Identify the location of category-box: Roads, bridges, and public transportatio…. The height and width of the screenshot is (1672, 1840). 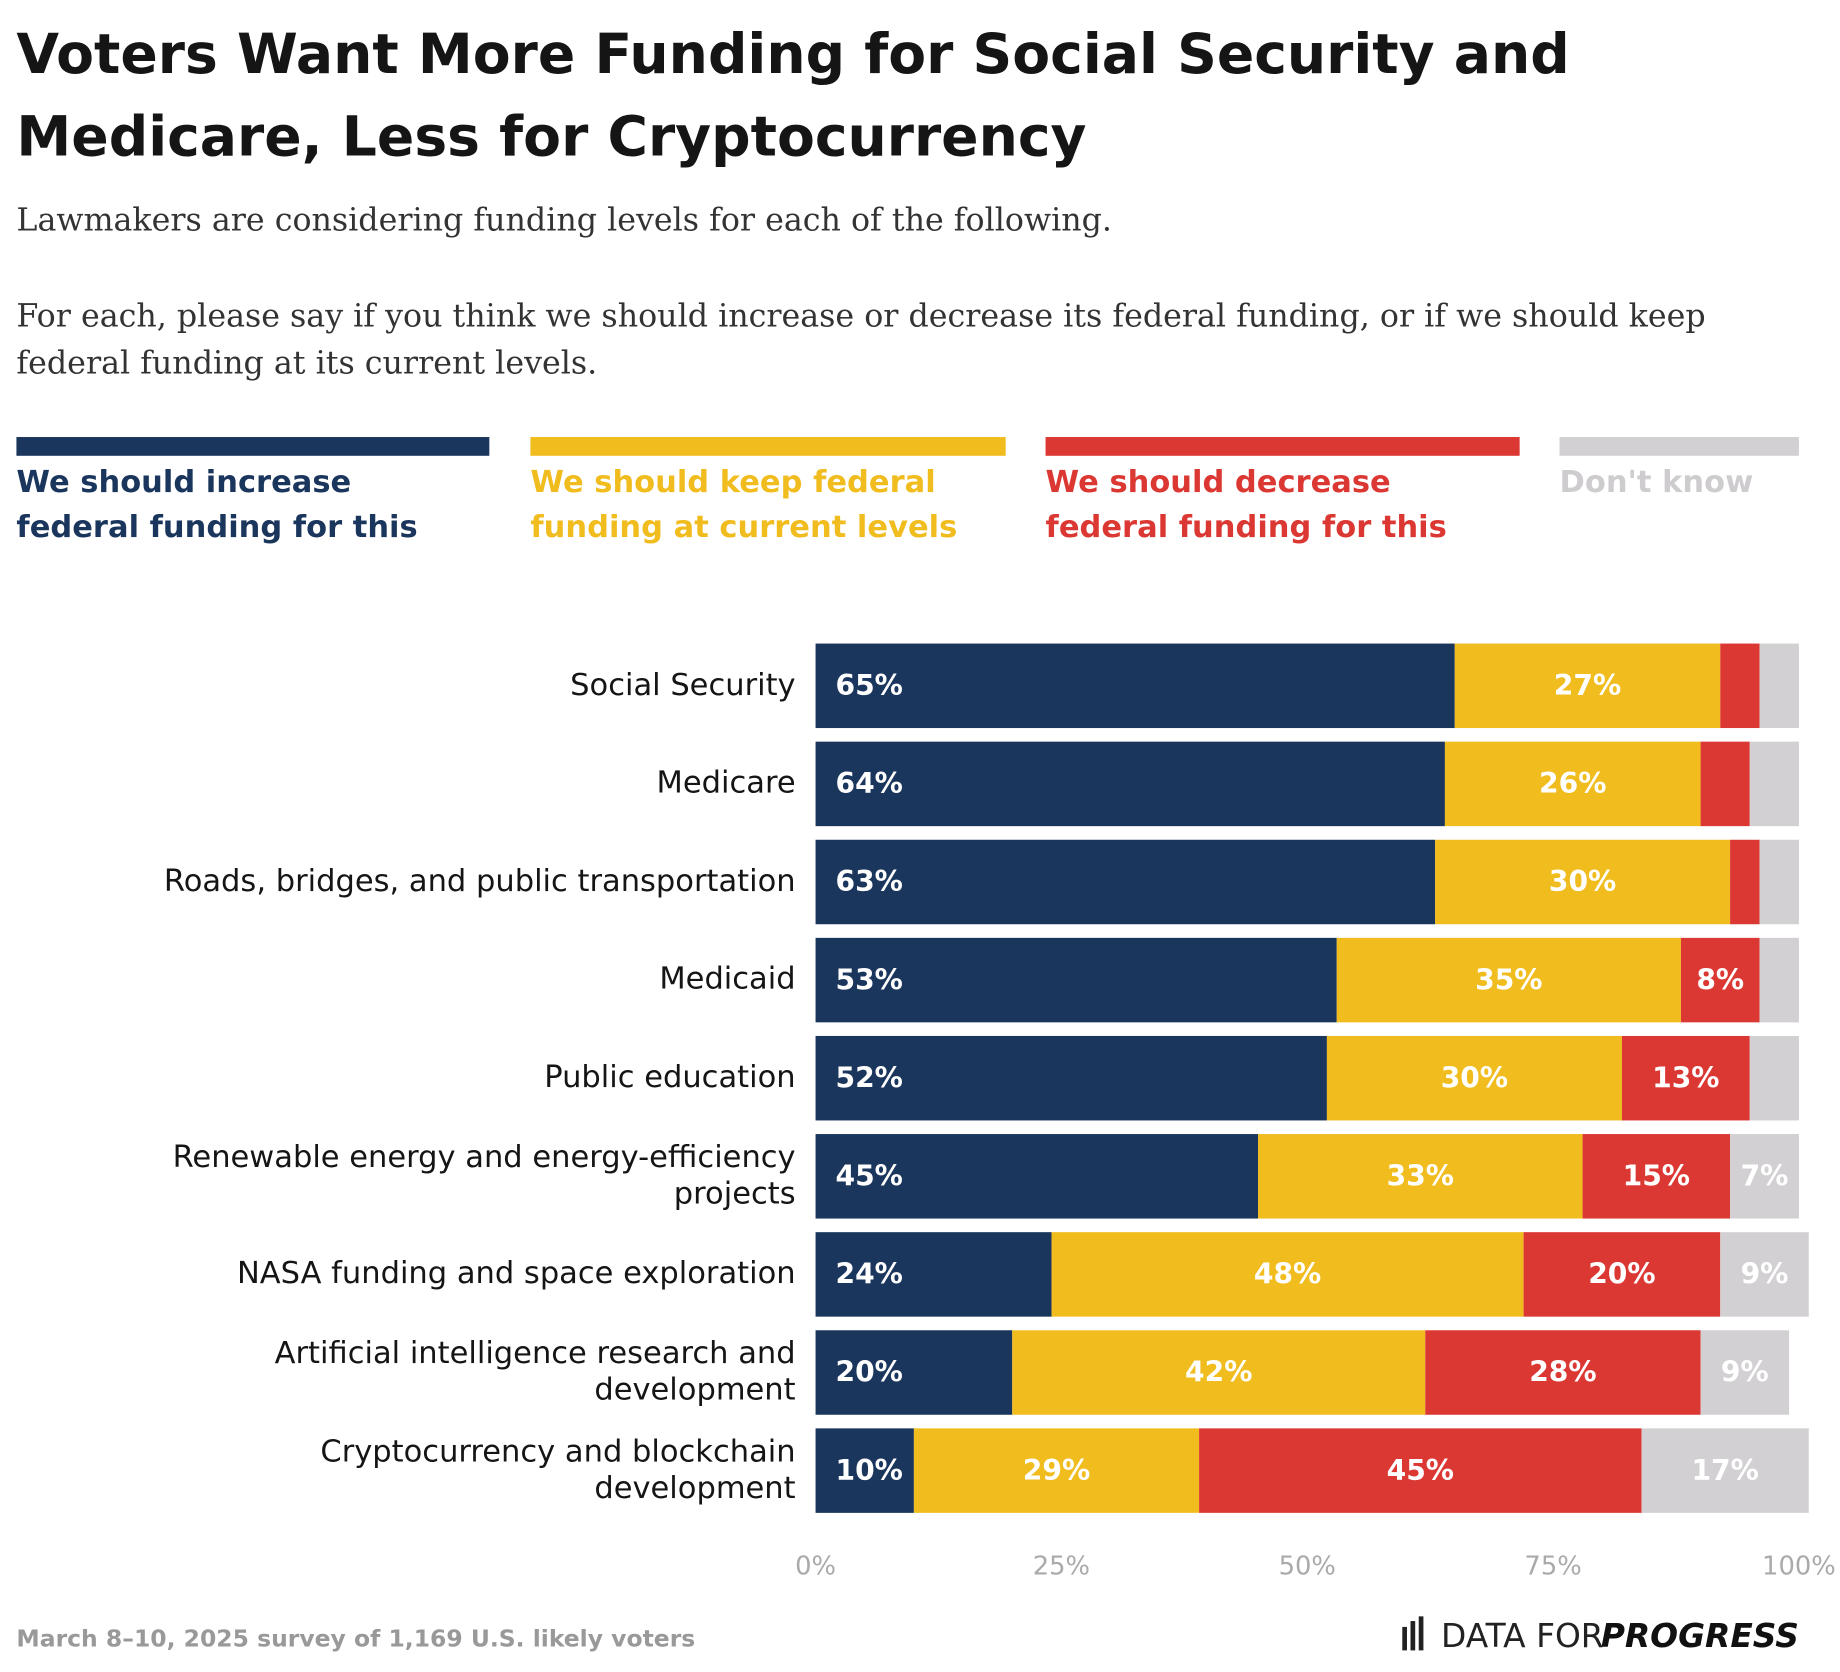
(409, 882).